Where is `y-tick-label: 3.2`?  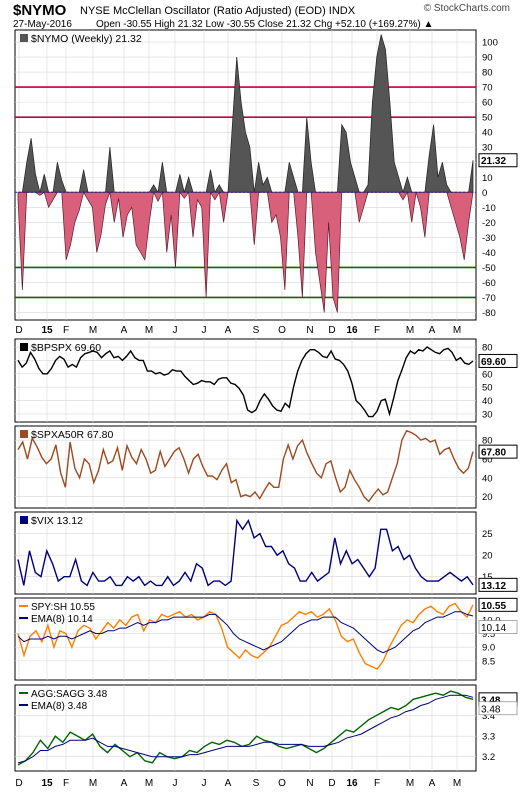
y-tick-label: 3.2 is located at coordinates (488, 757).